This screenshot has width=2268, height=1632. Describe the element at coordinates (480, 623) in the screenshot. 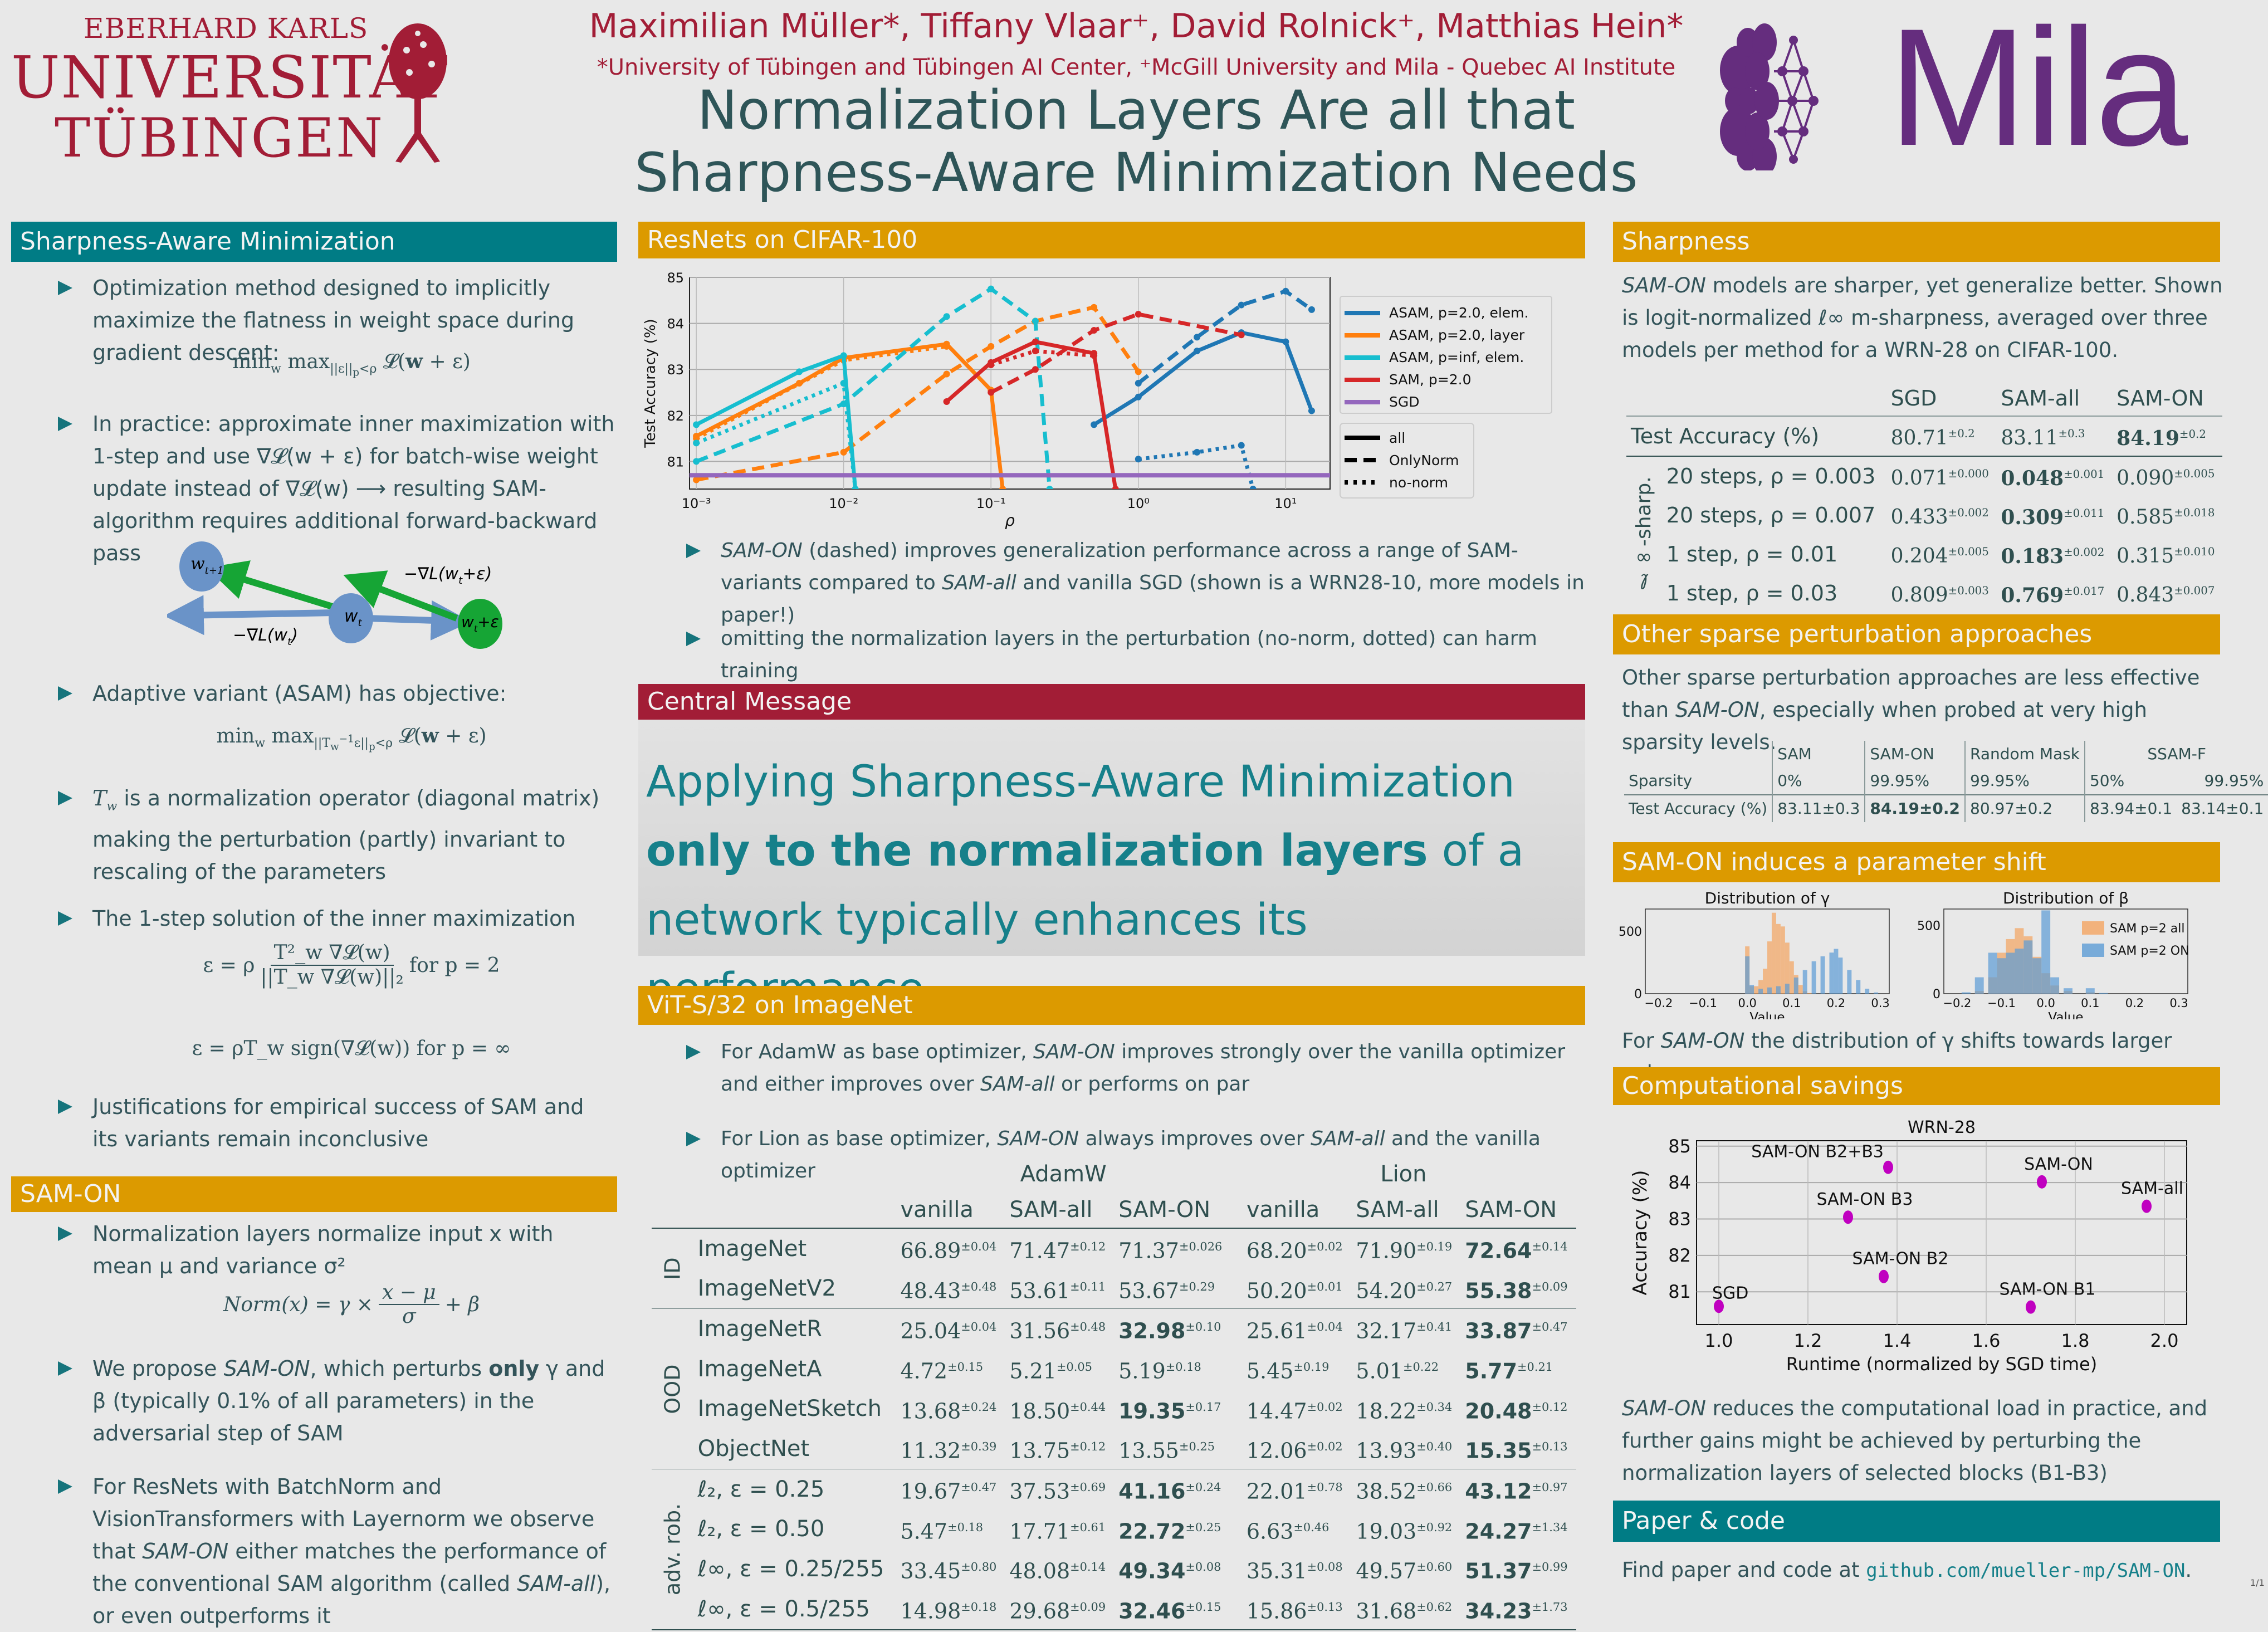

I see `node-w-eps-label: wt+ε` at that location.